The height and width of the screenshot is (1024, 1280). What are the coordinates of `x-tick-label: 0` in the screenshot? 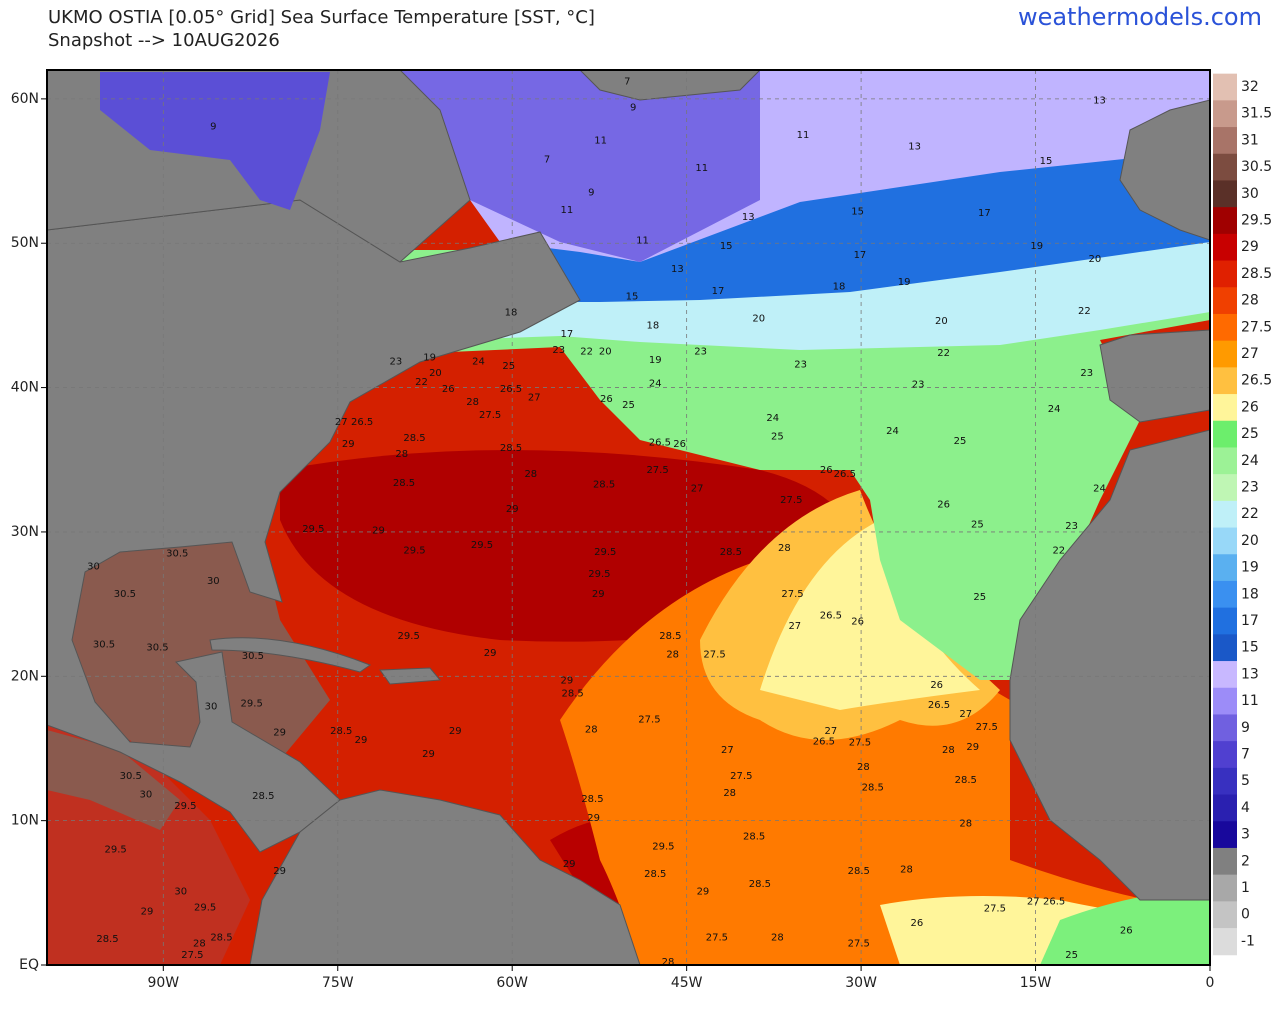 It's located at (1210, 983).